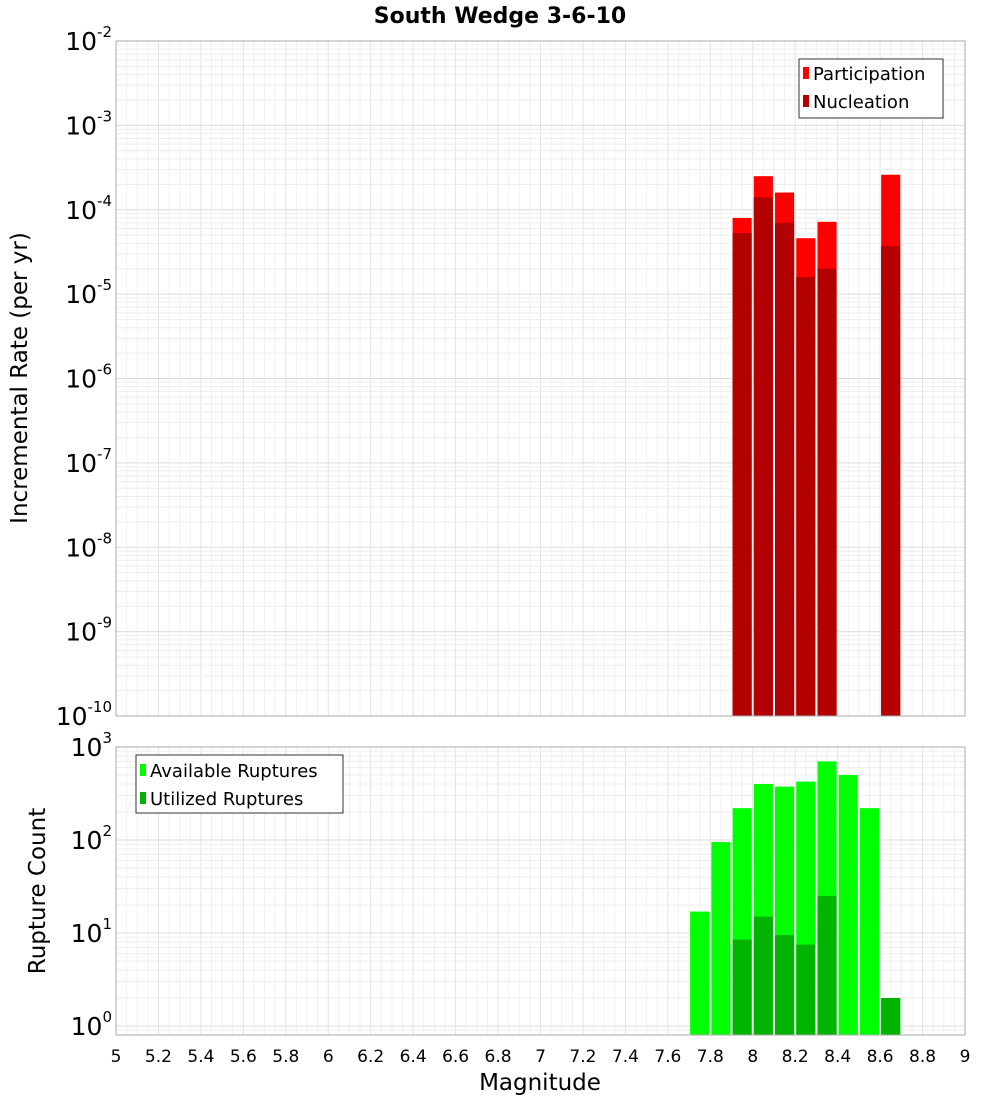 This screenshot has width=1000, height=1100. I want to click on x-tick-label: 8.2, so click(795, 1057).